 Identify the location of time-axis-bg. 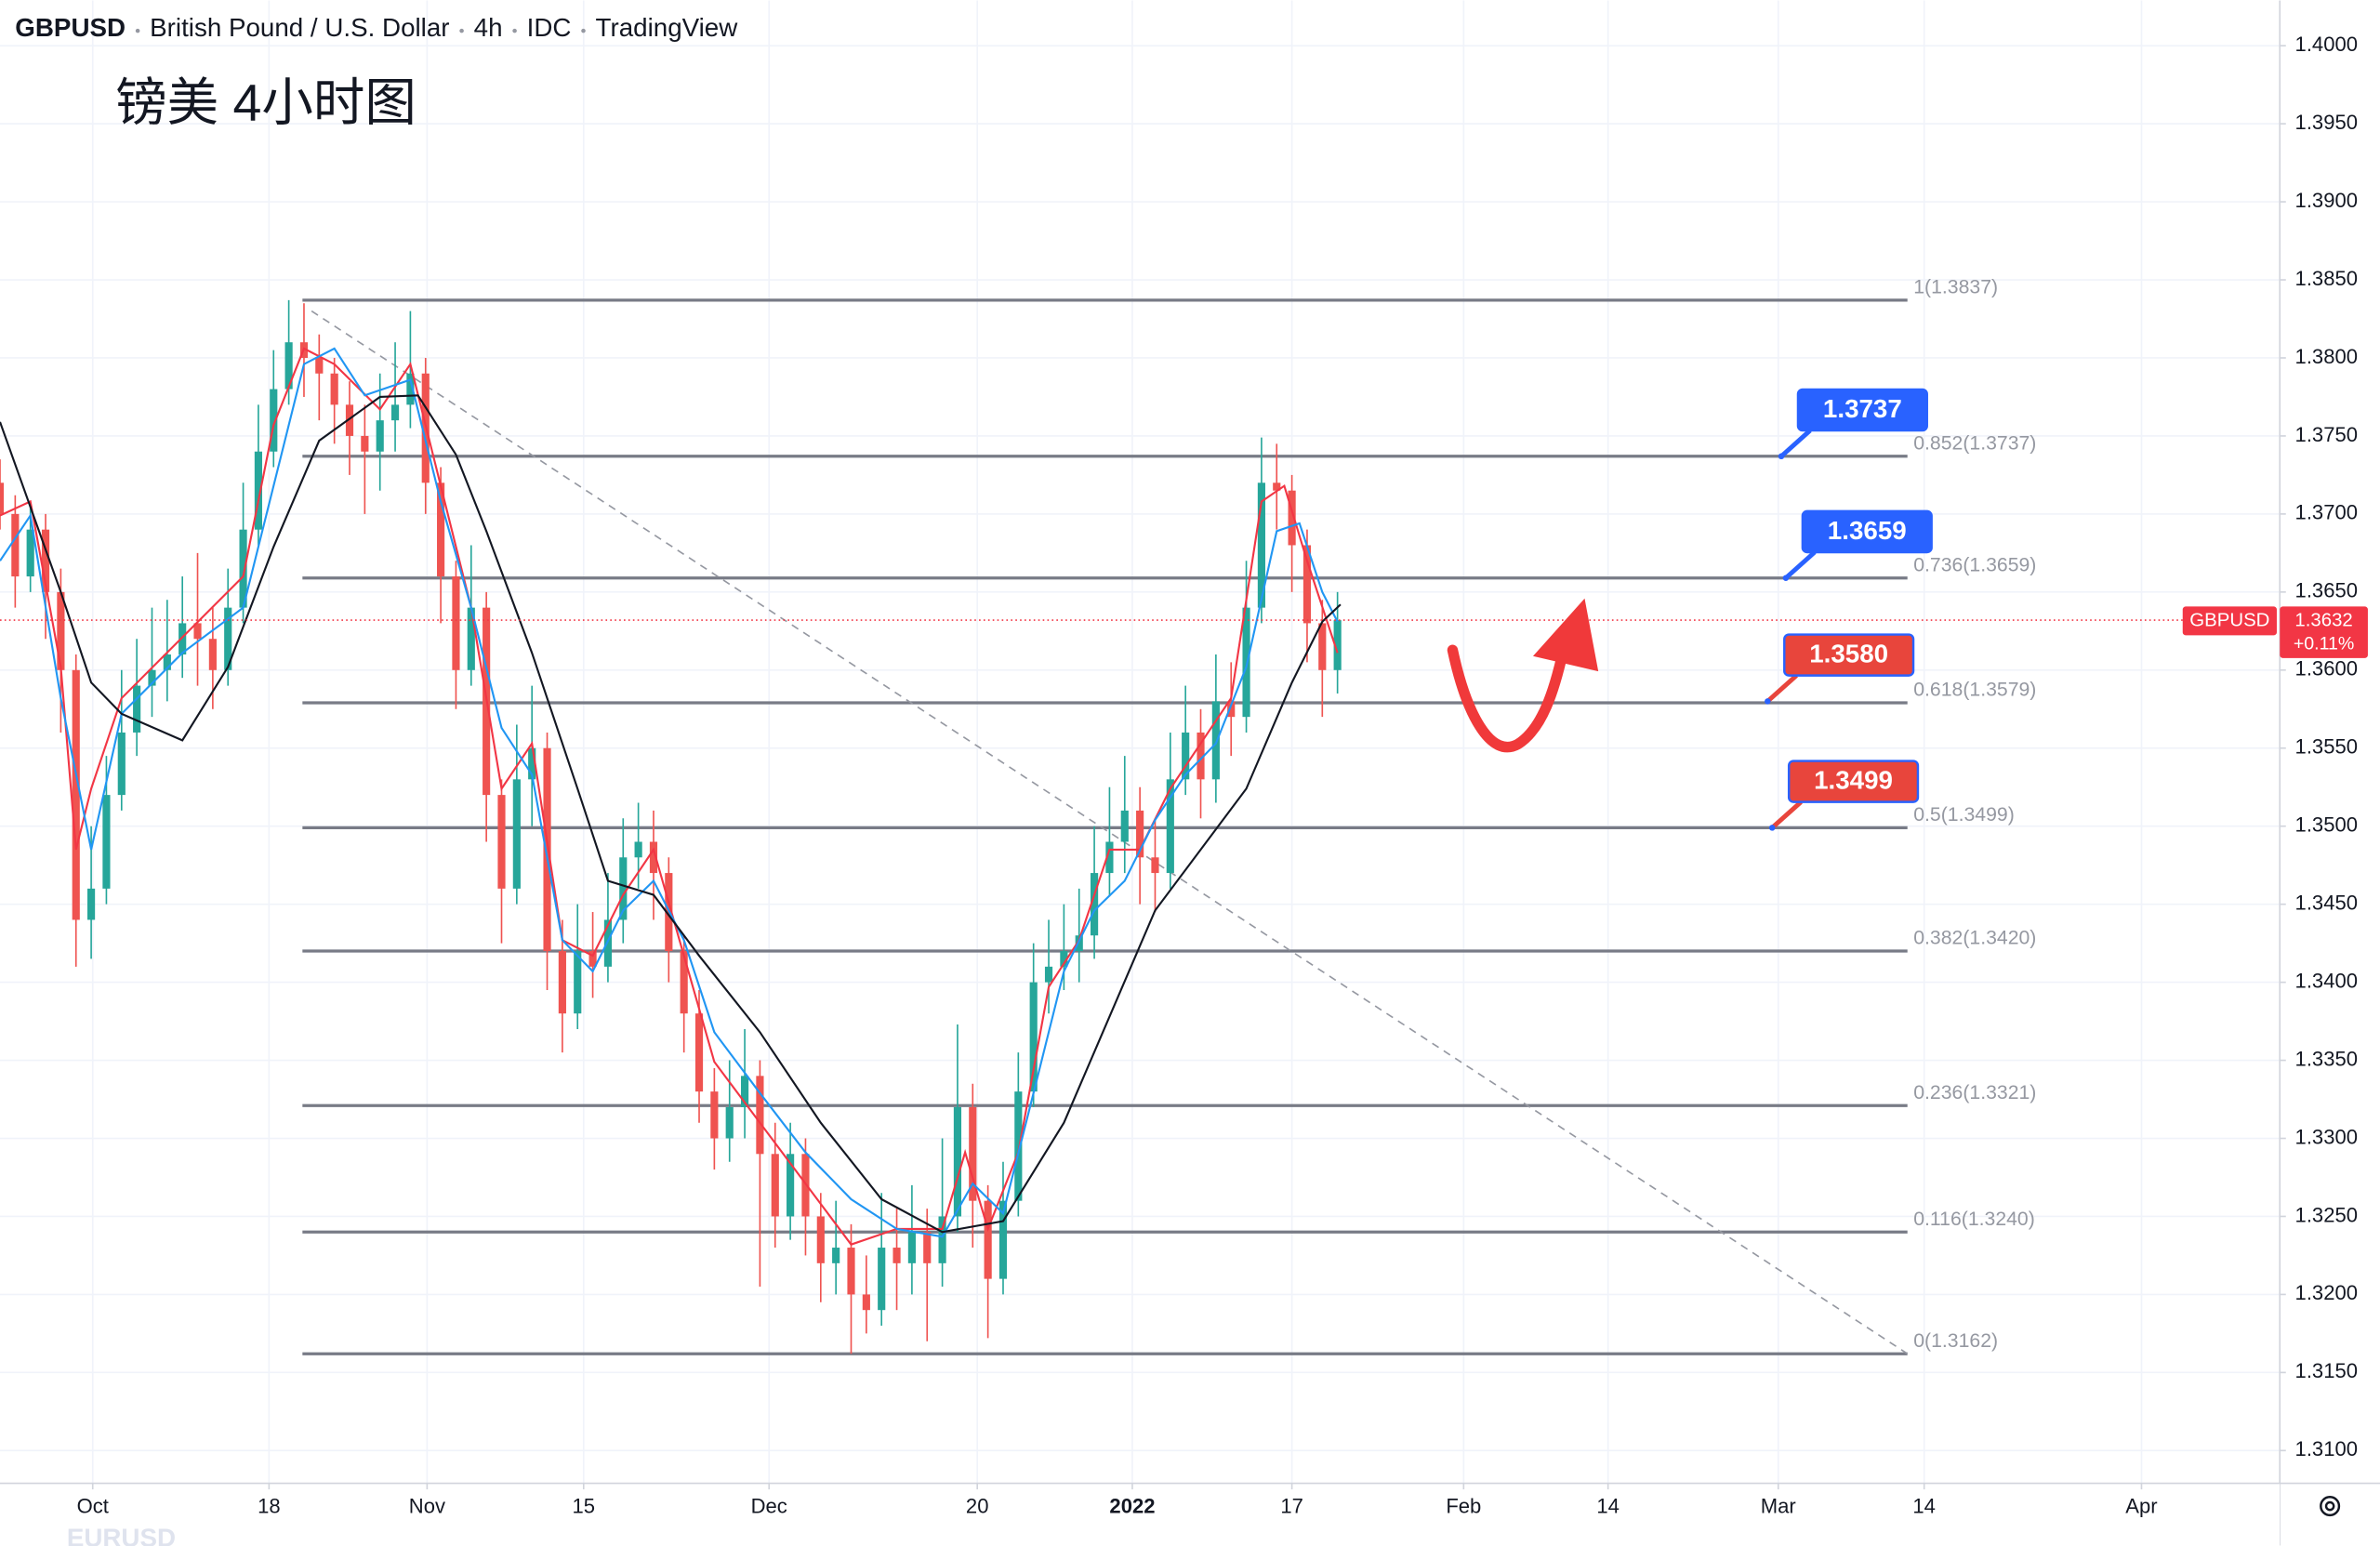
(1140, 1514).